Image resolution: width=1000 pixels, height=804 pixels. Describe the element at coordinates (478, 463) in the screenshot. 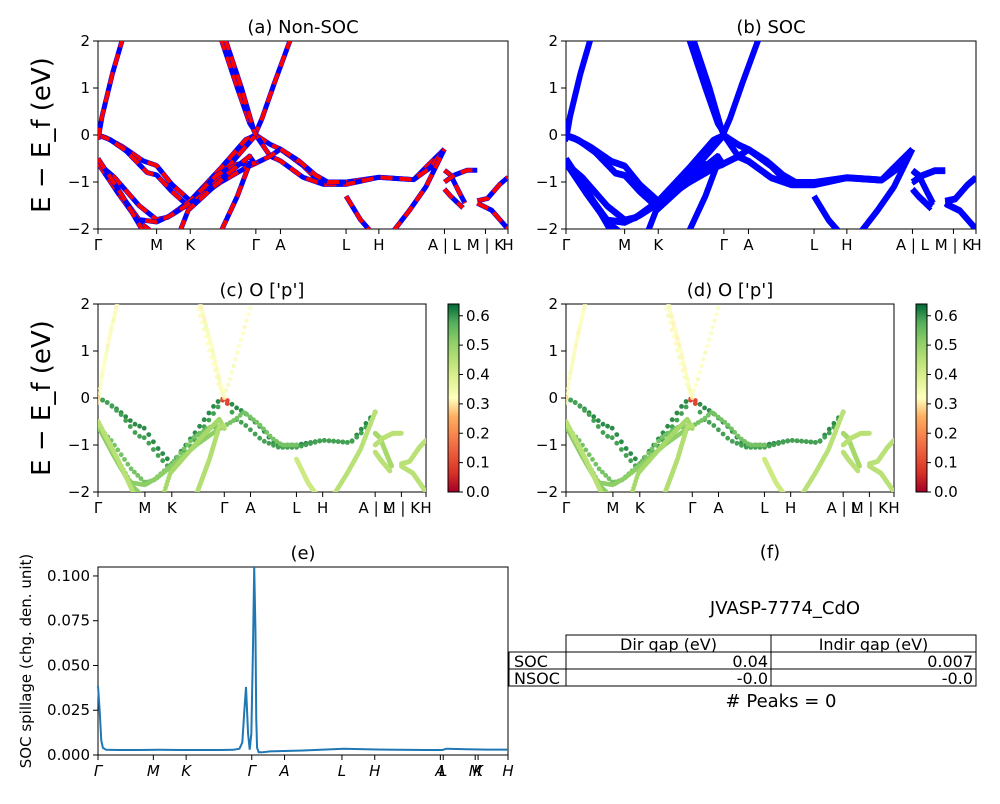

I see `colorbar-tick-label: 0.1` at that location.